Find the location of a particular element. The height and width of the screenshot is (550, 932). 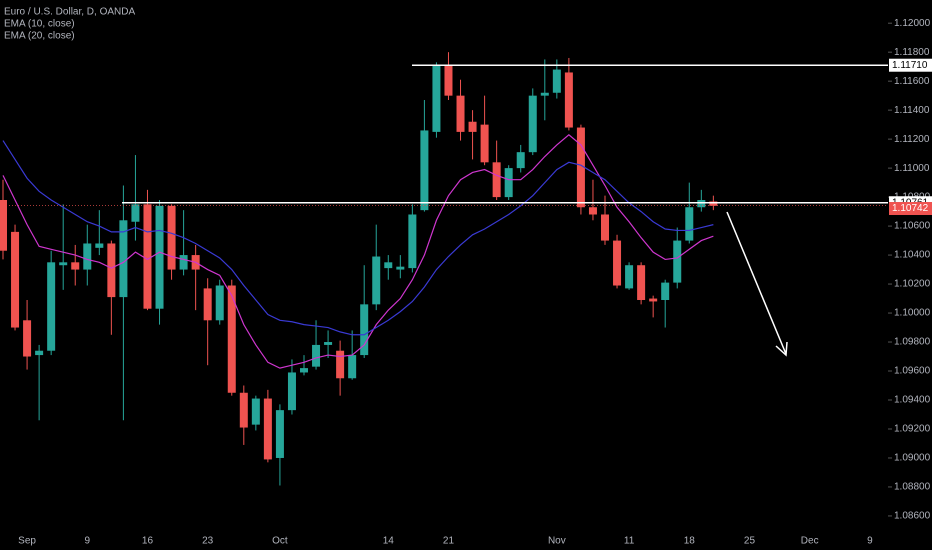

arrow-shaft is located at coordinates (756, 283).